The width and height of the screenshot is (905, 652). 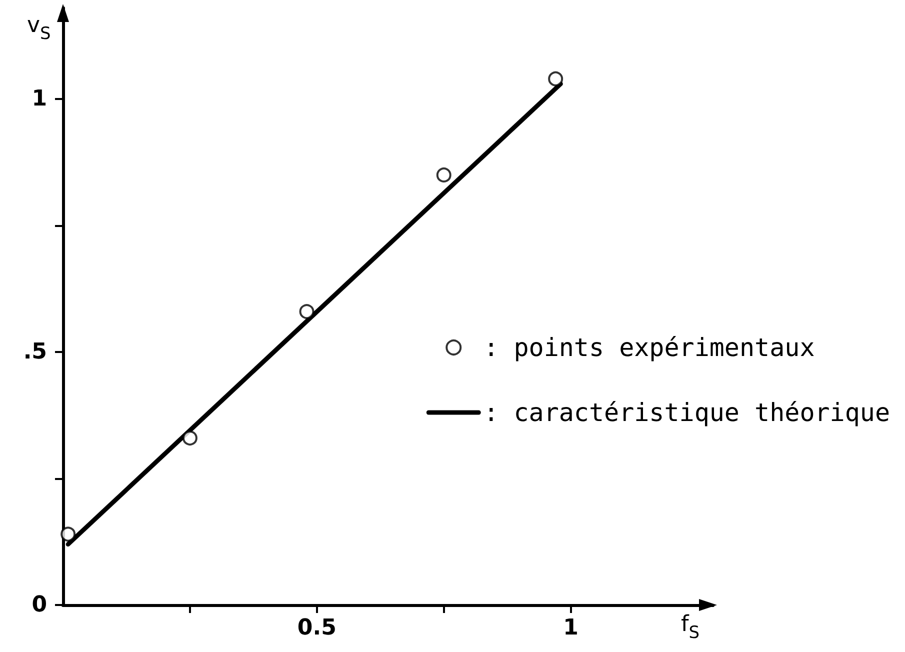 I want to click on legend-label: : caractéristique théorique, so click(x=687, y=412).